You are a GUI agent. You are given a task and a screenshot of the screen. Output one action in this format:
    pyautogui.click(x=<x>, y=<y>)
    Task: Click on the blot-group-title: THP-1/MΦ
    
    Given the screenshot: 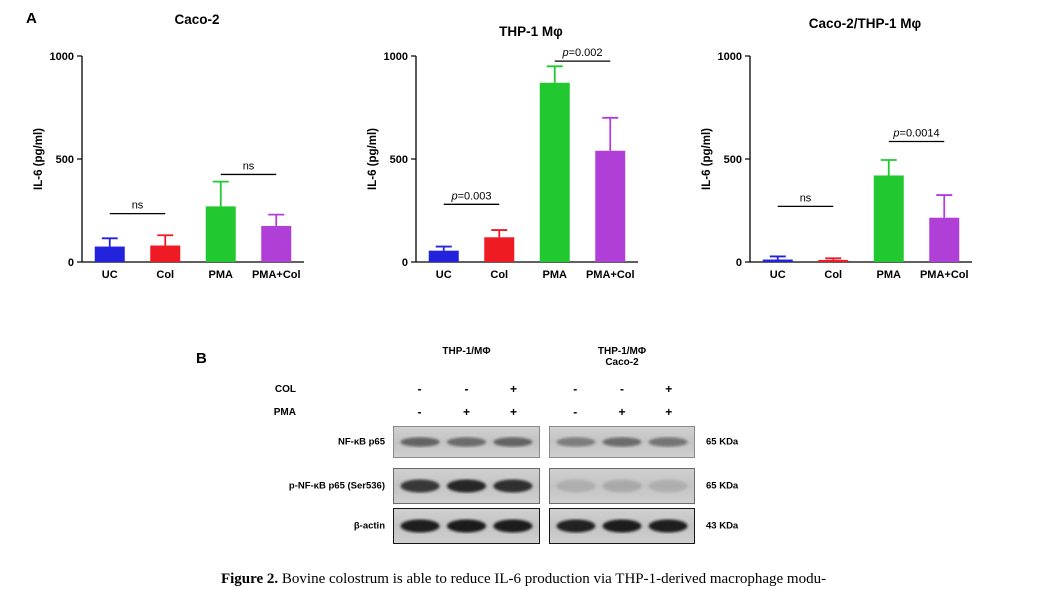 What is the action you would take?
    pyautogui.click(x=622, y=351)
    